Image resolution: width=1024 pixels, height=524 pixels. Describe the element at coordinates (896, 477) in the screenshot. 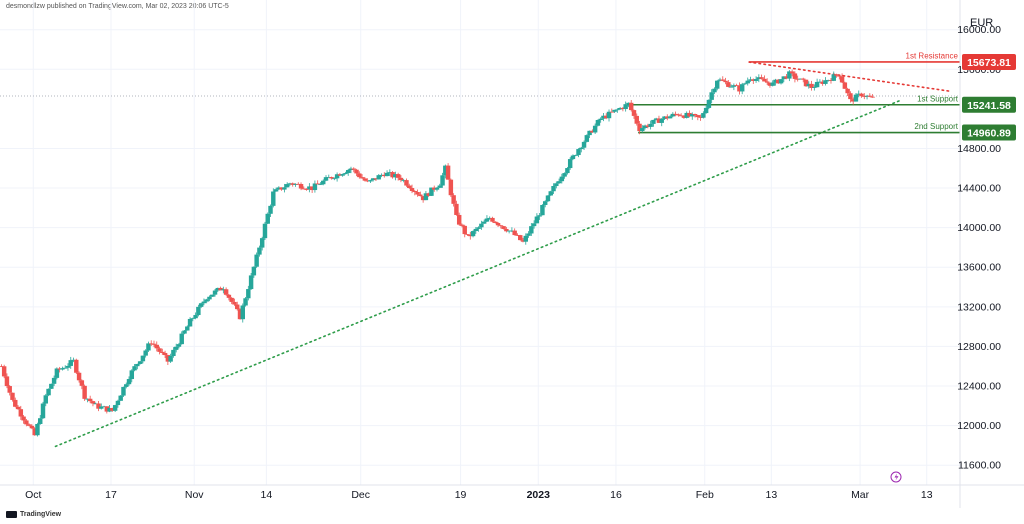

I see `lightning-icon` at that location.